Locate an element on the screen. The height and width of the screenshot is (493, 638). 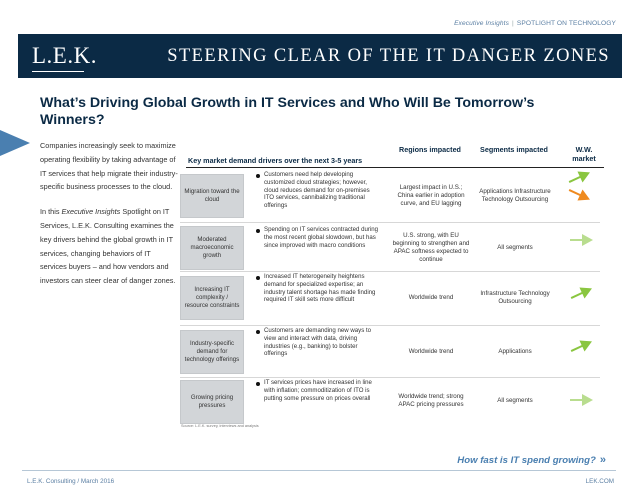
series-topic: SPOTLIGHT ON TECHNOLOGY is located at coordinates (566, 23).